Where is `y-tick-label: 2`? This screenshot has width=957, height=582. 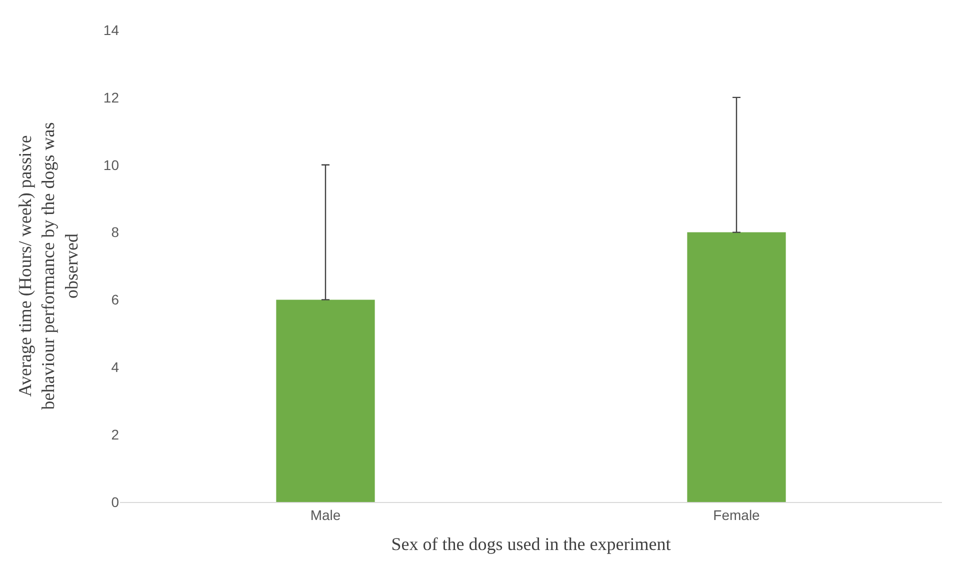
y-tick-label: 2 is located at coordinates (115, 434).